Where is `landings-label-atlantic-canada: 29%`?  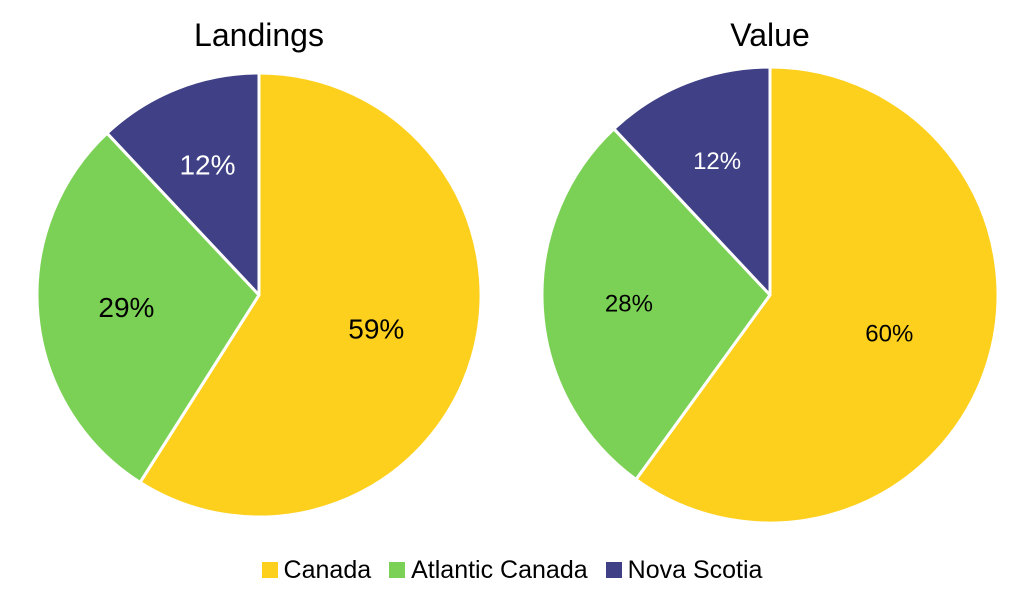
landings-label-atlantic-canada: 29% is located at coordinates (126, 307).